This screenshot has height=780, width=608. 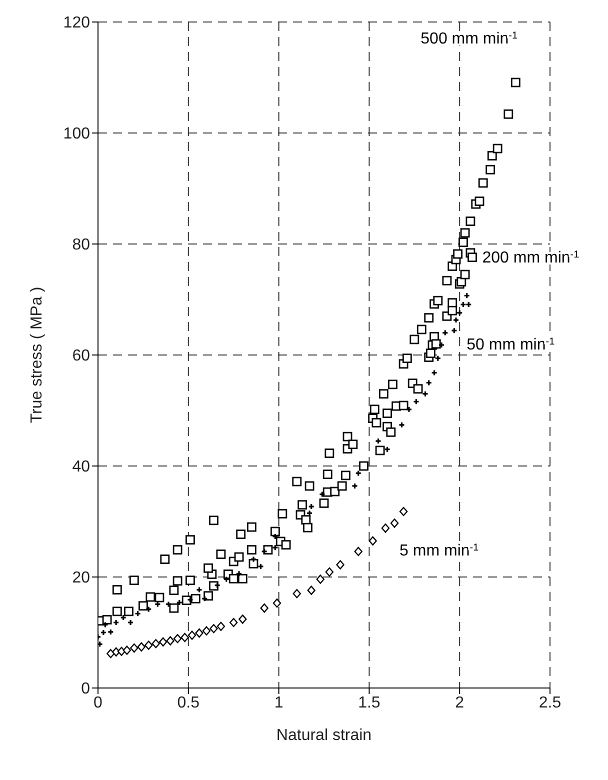 What do you see at coordinates (279, 703) in the screenshot?
I see `x-tick-label: 1` at bounding box center [279, 703].